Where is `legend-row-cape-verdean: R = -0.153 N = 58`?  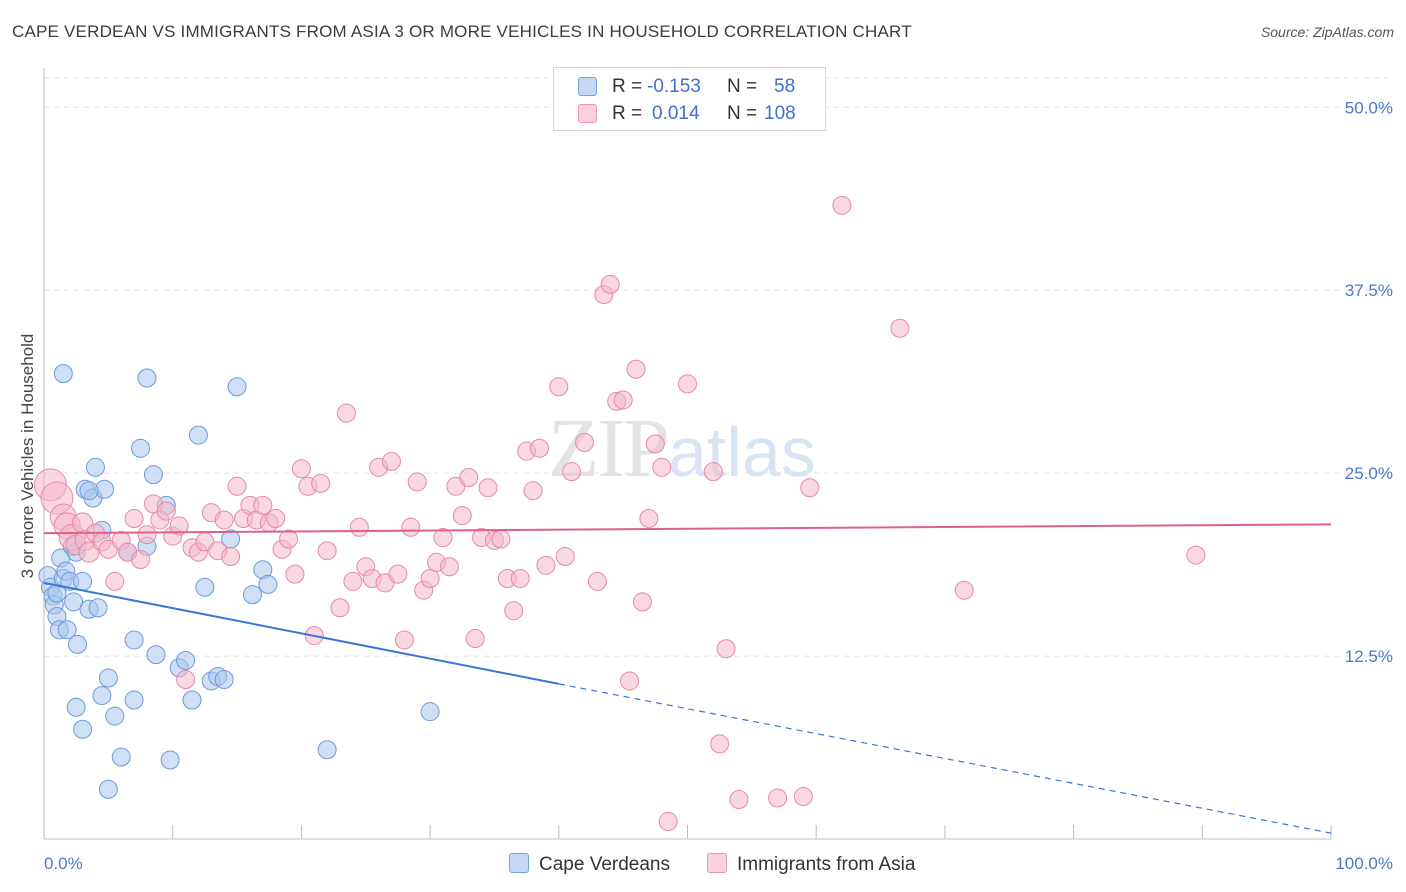 legend-row-cape-verdean: R = -0.153 N = 58 is located at coordinates (689, 87).